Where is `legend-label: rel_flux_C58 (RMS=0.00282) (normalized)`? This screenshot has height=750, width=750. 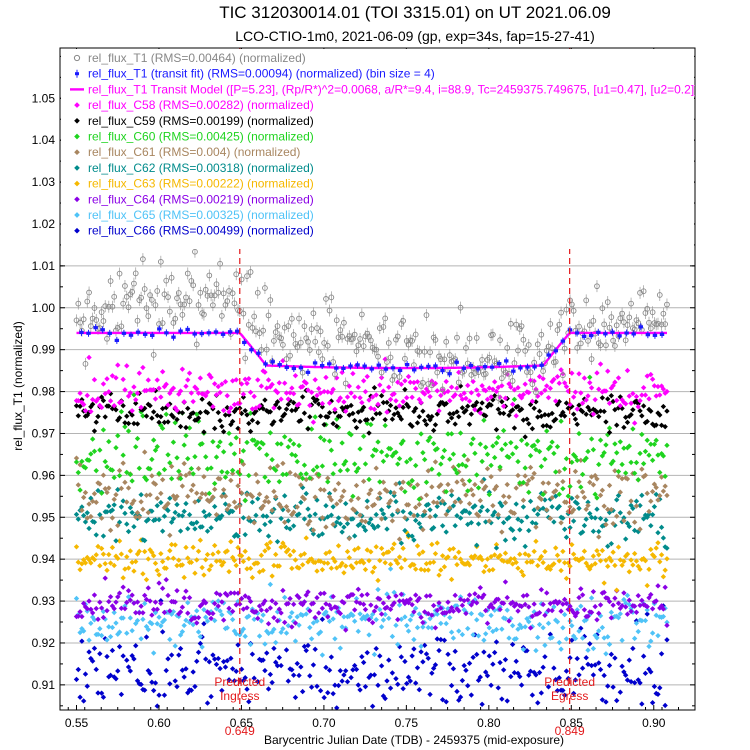
legend-label: rel_flux_C58 (RMS=0.00282) (normalized) is located at coordinates (201, 105).